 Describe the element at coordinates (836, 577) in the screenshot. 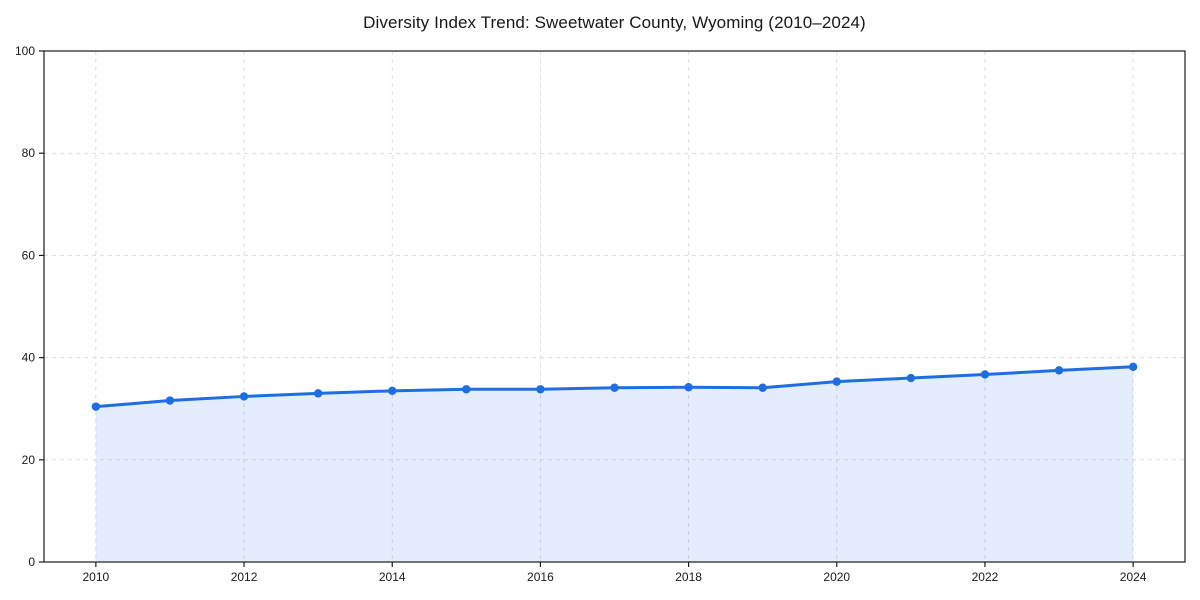

I see `x-tick-label: 2020` at that location.